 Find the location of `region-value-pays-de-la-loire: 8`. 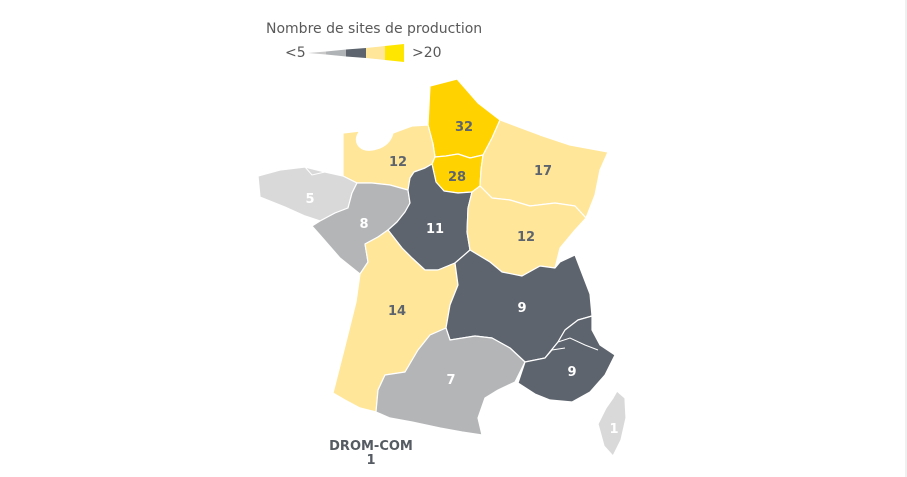

region-value-pays-de-la-loire: 8 is located at coordinates (363, 224).